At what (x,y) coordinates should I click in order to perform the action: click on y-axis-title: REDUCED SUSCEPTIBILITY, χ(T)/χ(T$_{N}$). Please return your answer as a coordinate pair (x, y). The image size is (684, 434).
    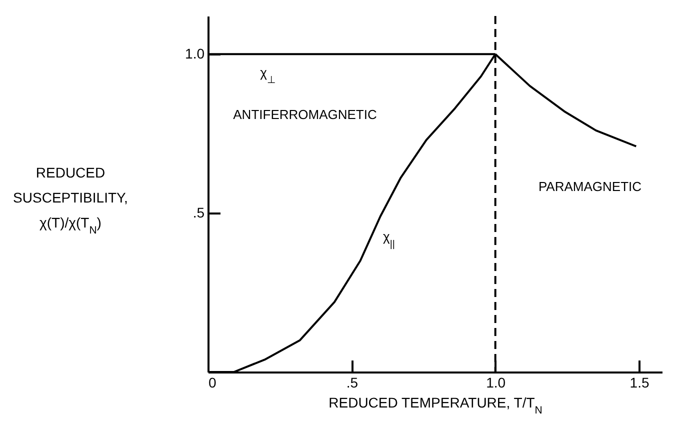
    Looking at the image, I should click on (70, 200).